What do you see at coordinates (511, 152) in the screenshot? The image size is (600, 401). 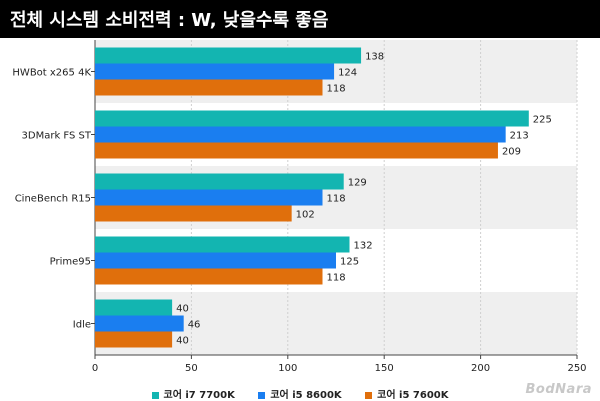 I see `bar-value-label: 209` at bounding box center [511, 152].